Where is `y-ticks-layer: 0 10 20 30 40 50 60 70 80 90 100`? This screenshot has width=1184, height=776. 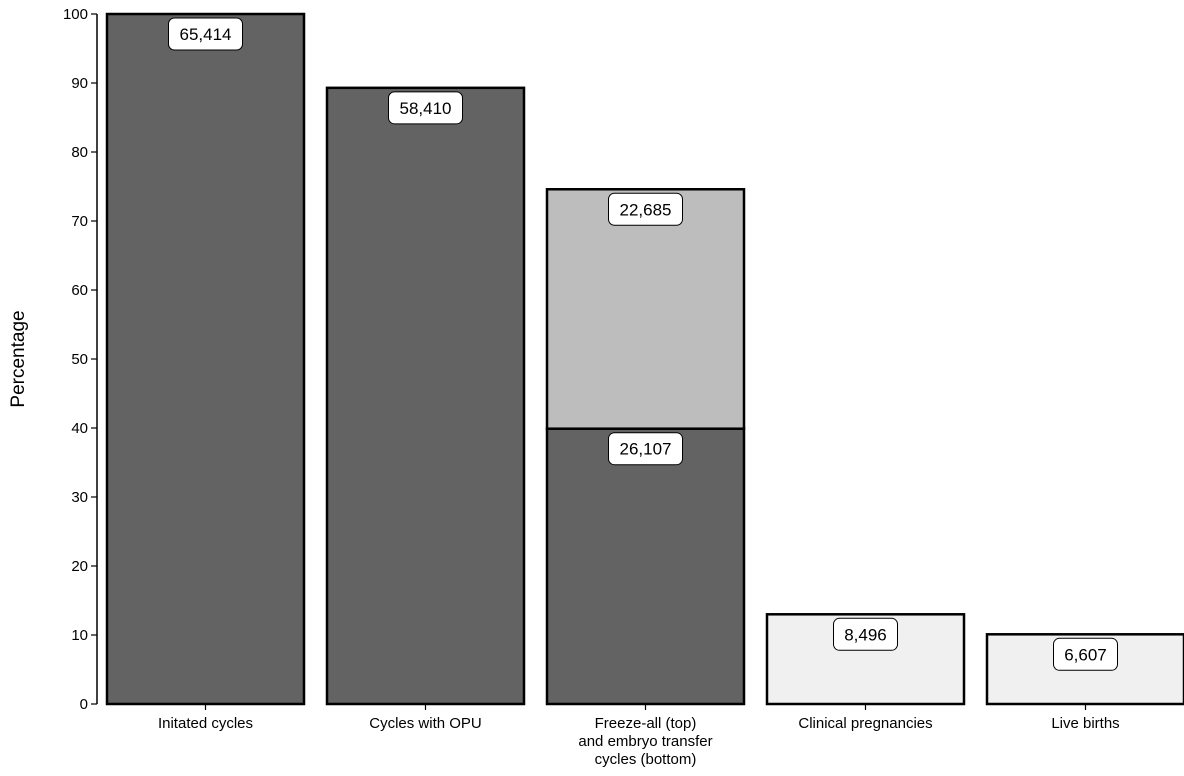 y-ticks-layer: 0 10 20 30 40 50 60 70 80 90 100 is located at coordinates (80, 359).